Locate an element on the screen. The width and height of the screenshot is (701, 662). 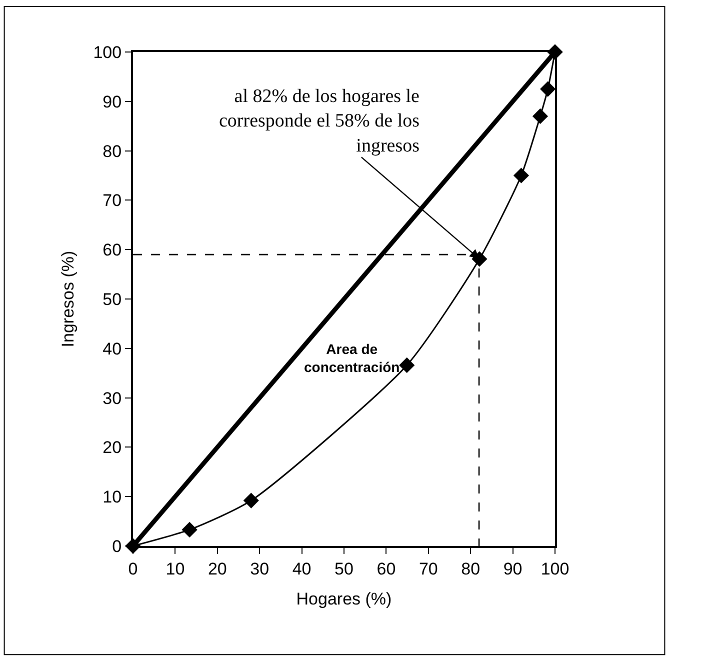
x-tick-label: 30 is located at coordinates (260, 568).